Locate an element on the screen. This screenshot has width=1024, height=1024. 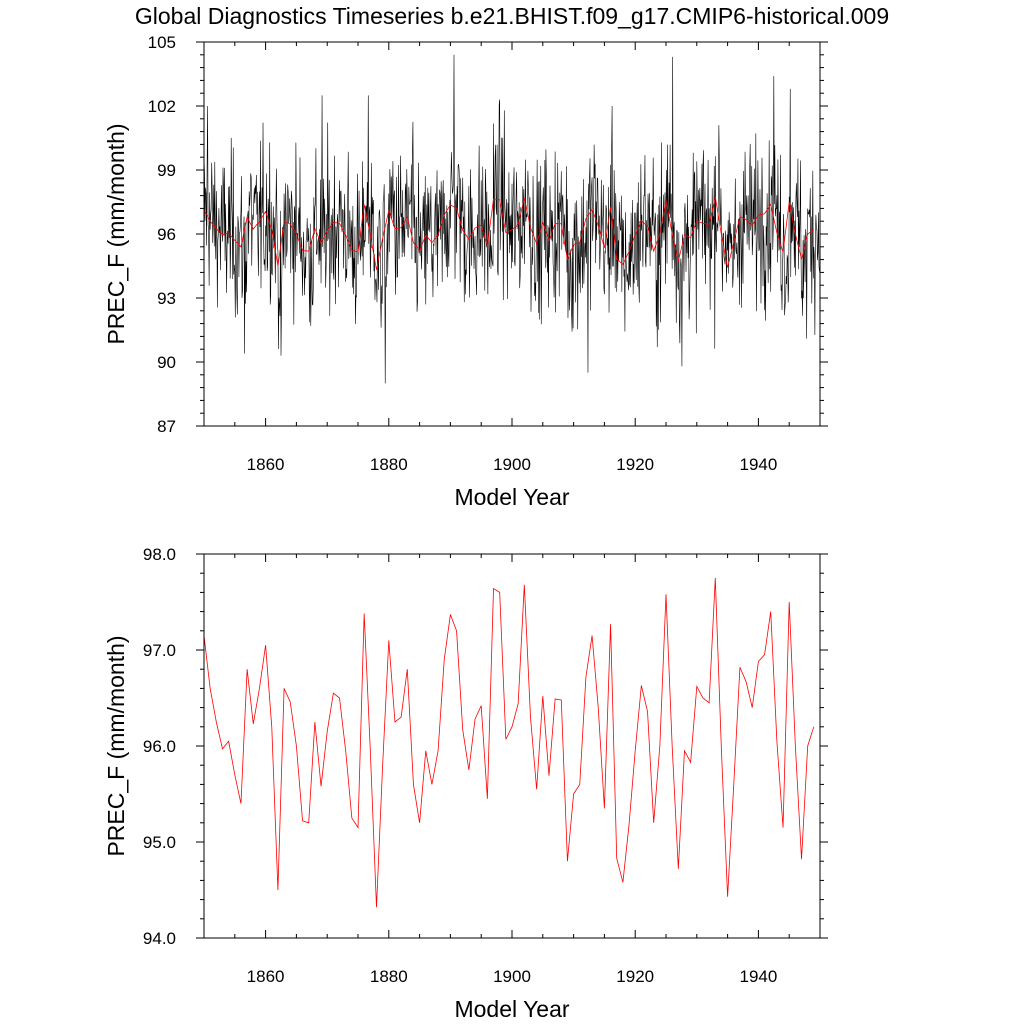
y-tick-label: 97.0 is located at coordinates (159, 650).